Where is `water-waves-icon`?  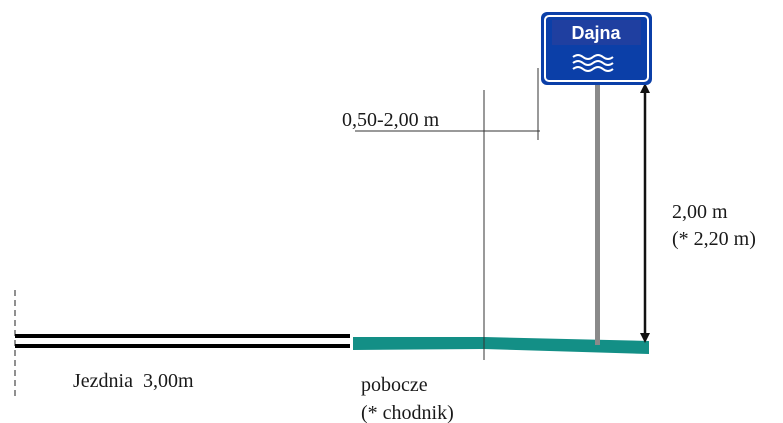
water-waves-icon is located at coordinates (593, 63).